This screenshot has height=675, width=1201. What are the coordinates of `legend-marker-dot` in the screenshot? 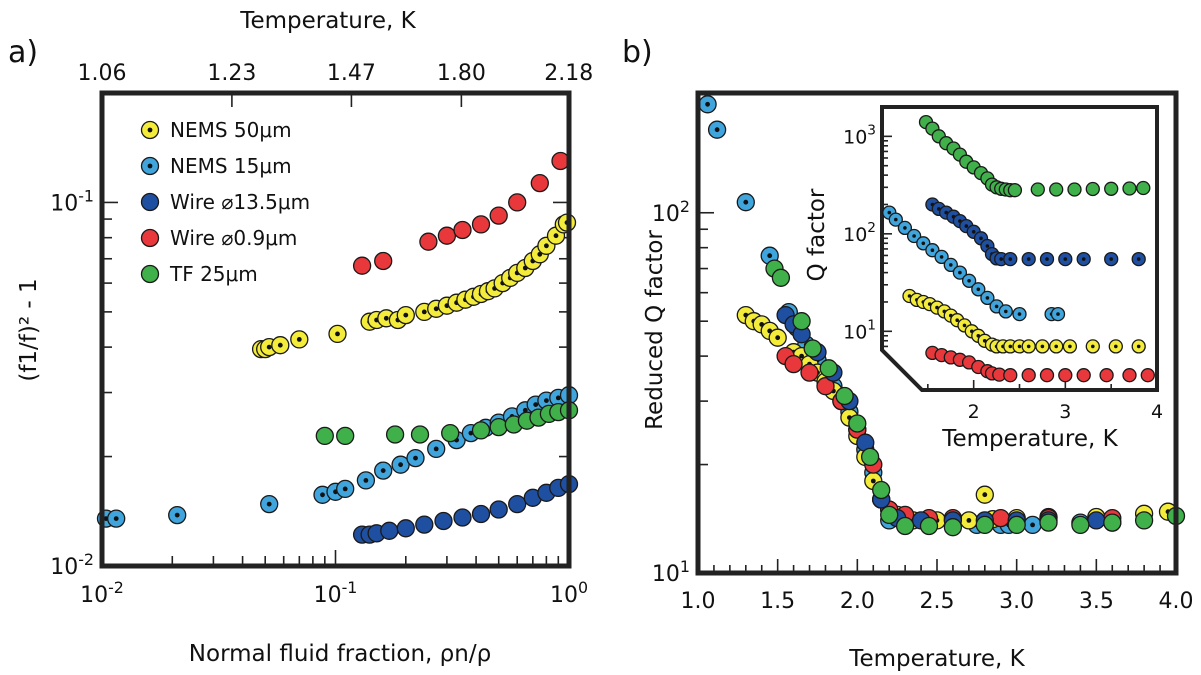 It's located at (150, 166).